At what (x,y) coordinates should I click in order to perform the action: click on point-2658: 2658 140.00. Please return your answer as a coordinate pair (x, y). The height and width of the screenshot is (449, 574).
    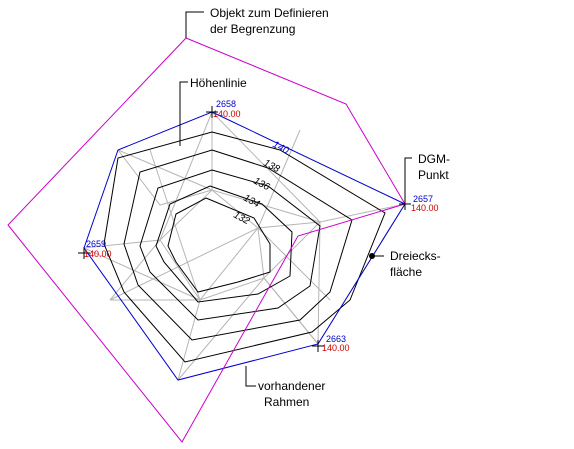
    Looking at the image, I should click on (223, 109).